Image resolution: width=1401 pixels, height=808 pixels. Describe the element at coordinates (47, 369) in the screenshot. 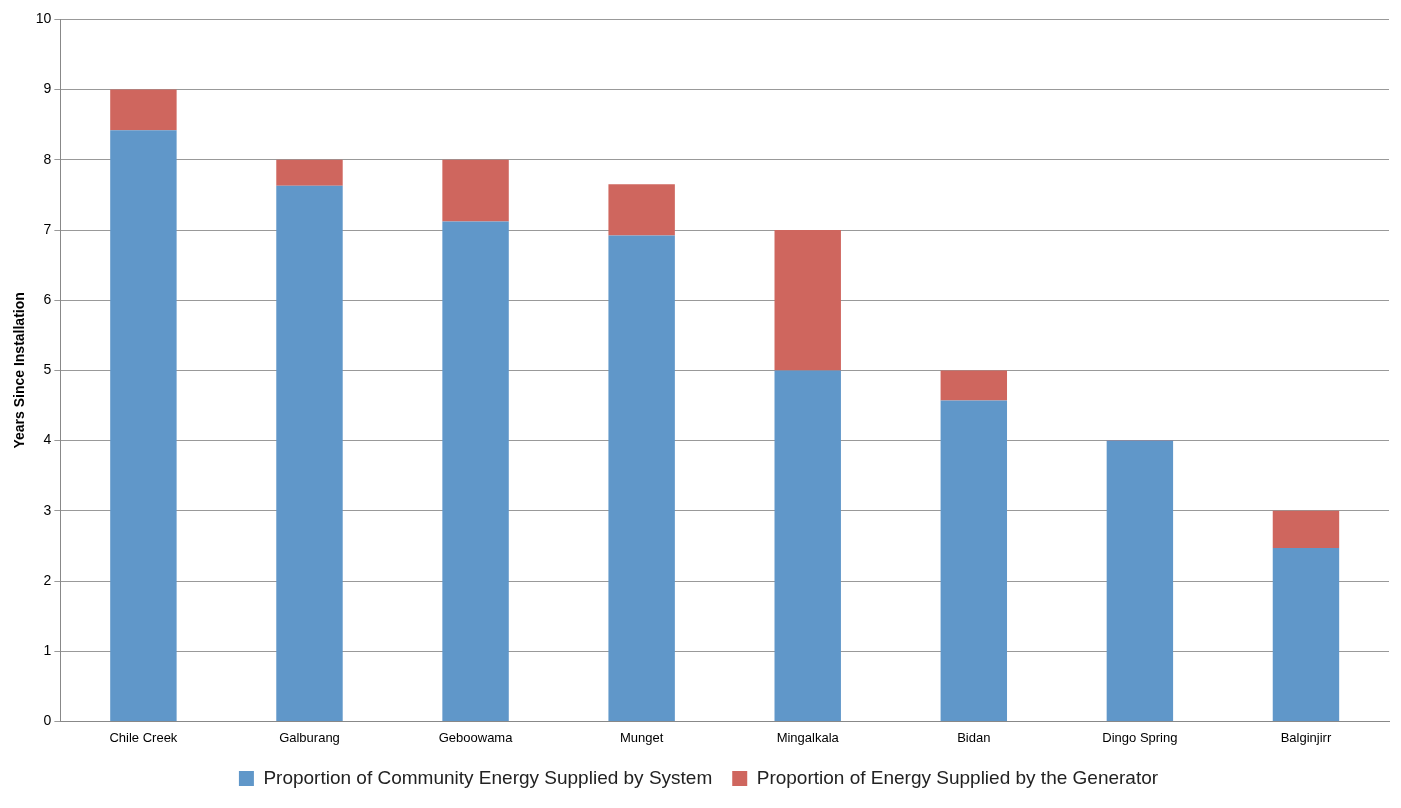

I see `y-tick-label: 5` at that location.